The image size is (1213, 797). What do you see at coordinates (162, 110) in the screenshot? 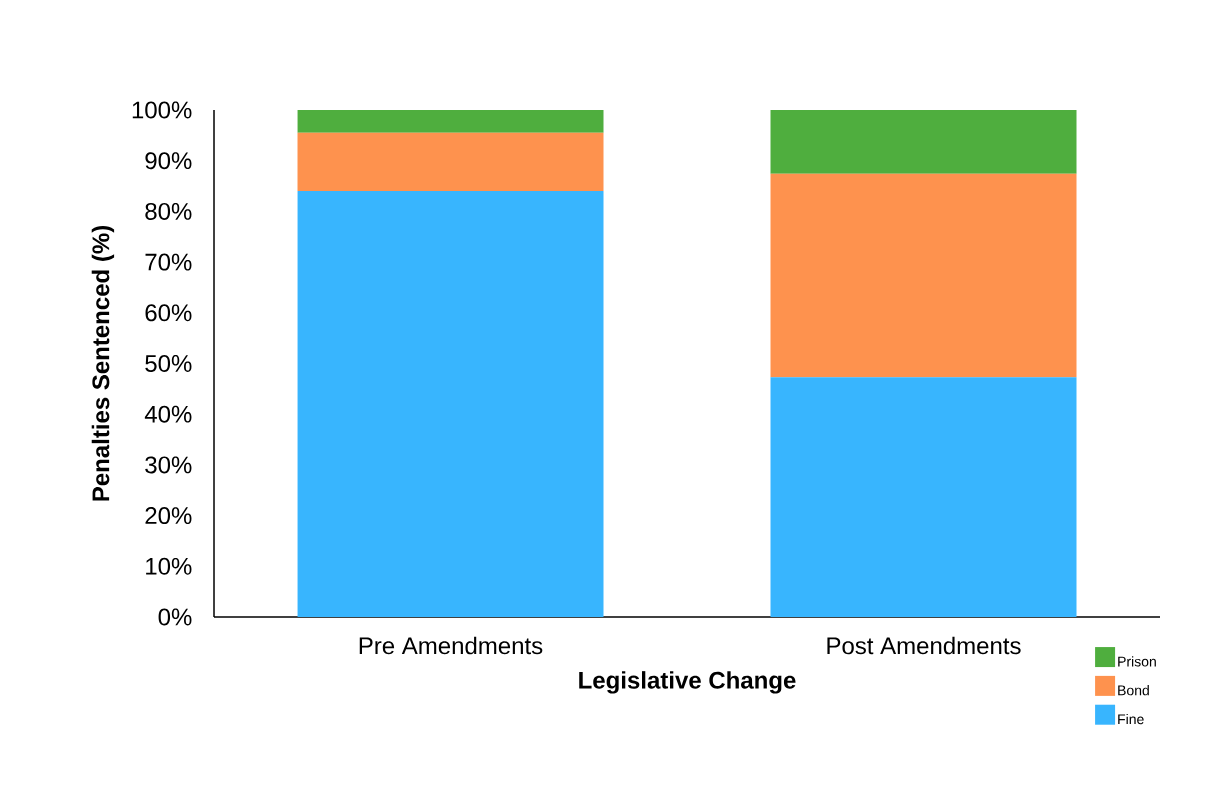
I see `y-tick-label: 100%` at bounding box center [162, 110].